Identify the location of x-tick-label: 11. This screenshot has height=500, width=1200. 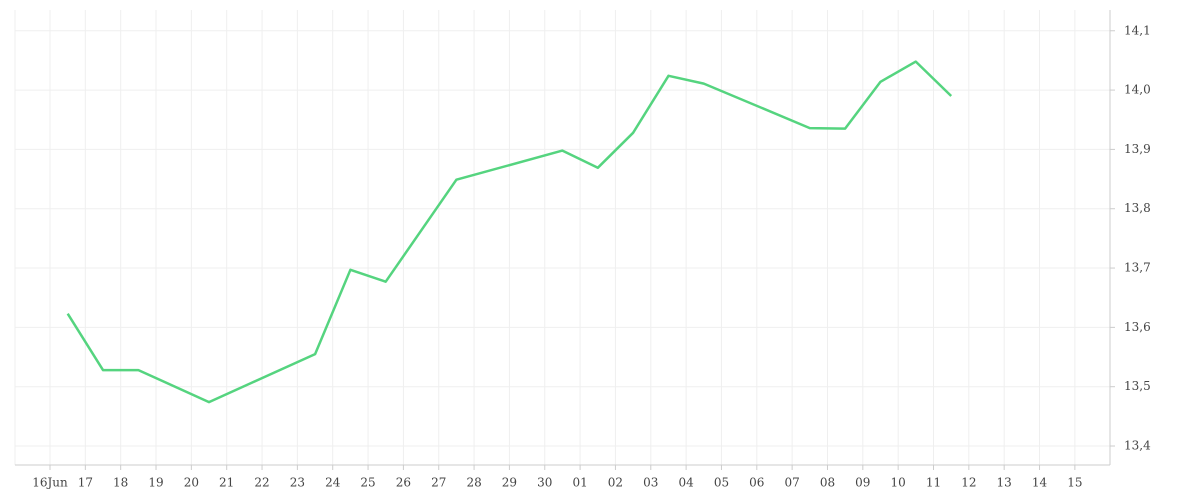
(933, 483).